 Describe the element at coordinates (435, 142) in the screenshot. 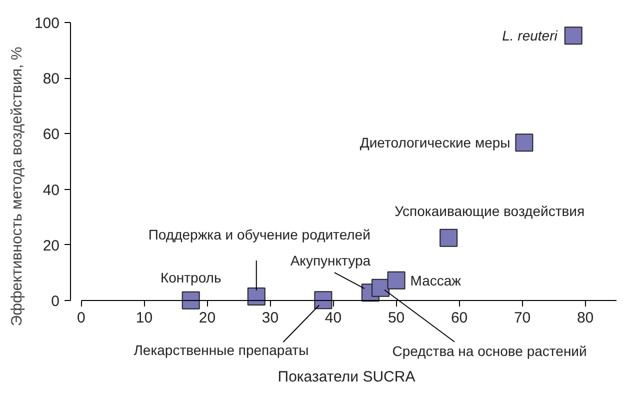

I see `annotation: Диетологические меры` at that location.